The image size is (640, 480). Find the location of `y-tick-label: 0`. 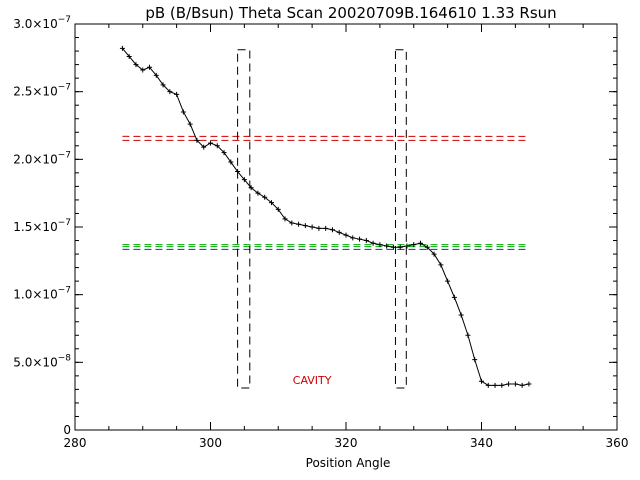

y-tick-label: 0 is located at coordinates (67, 430).